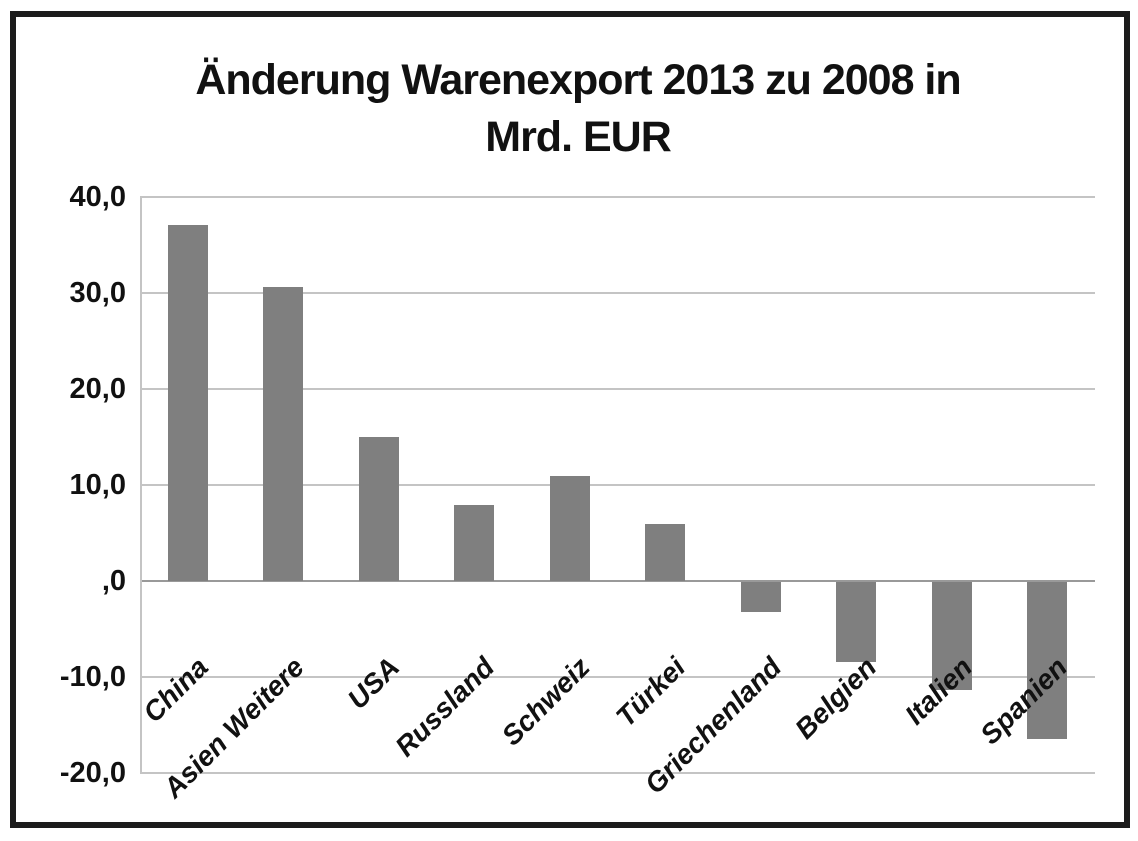 This screenshot has height=841, width=1138. What do you see at coordinates (617, 581) in the screenshot?
I see `zero-axis-line` at bounding box center [617, 581].